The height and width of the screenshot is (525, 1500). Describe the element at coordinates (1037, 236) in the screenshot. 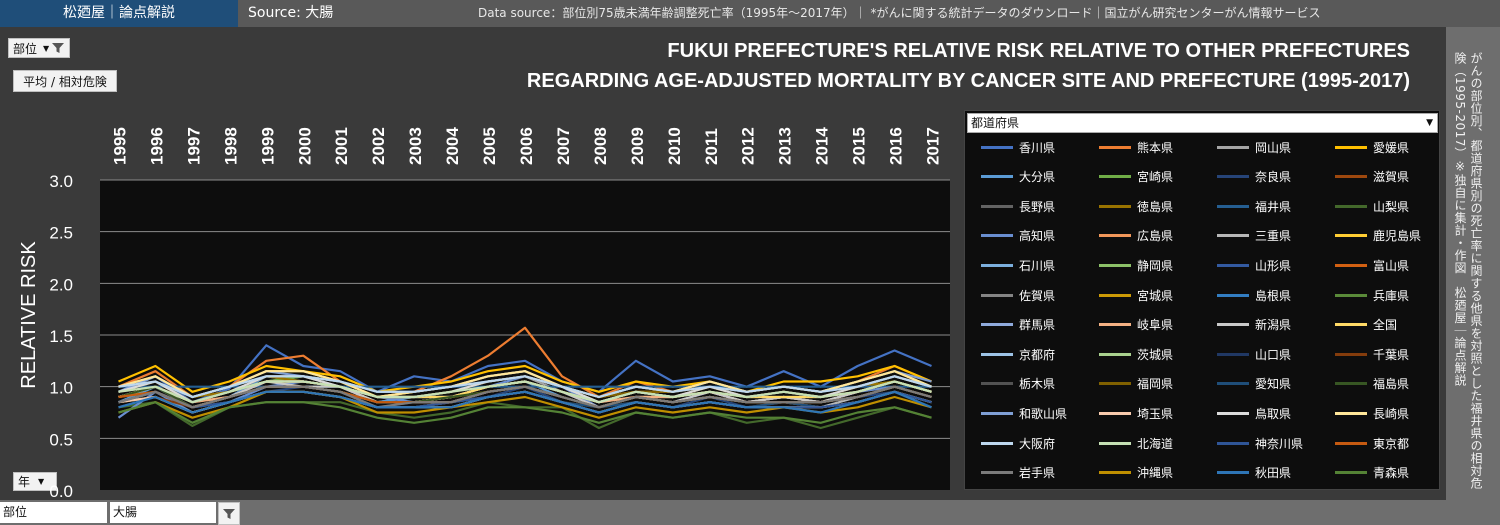

I see `legend-label: 高知県` at that location.